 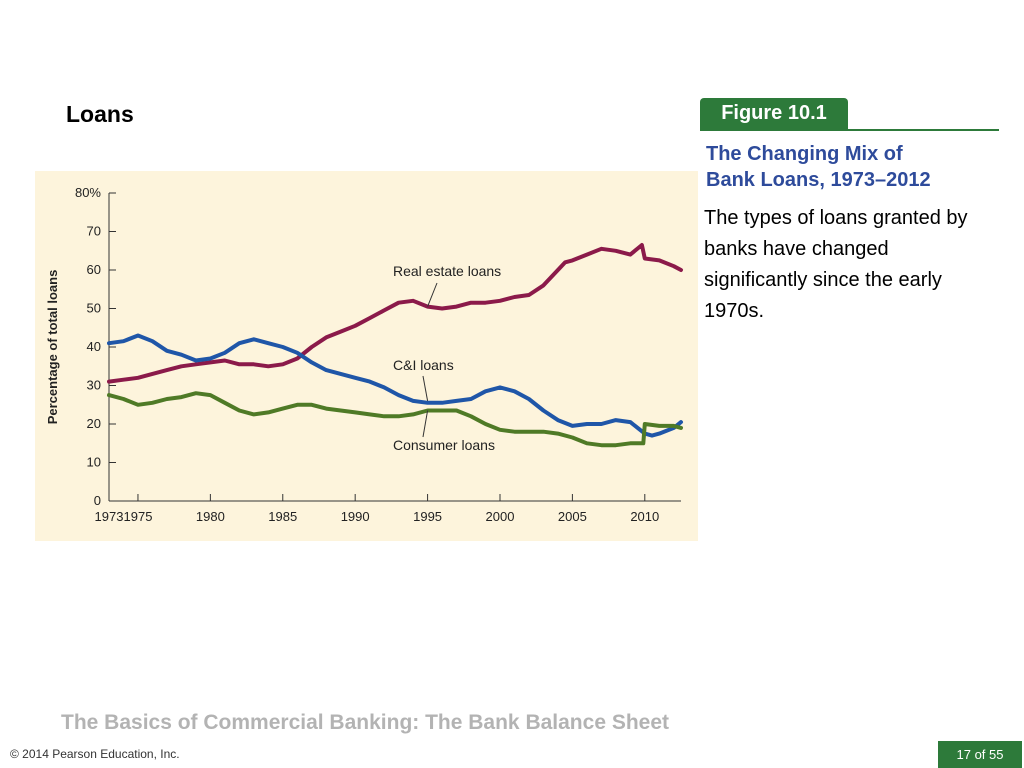 What do you see at coordinates (836, 218) in the screenshot?
I see `figure-description-line: The types of loans granted by` at bounding box center [836, 218].